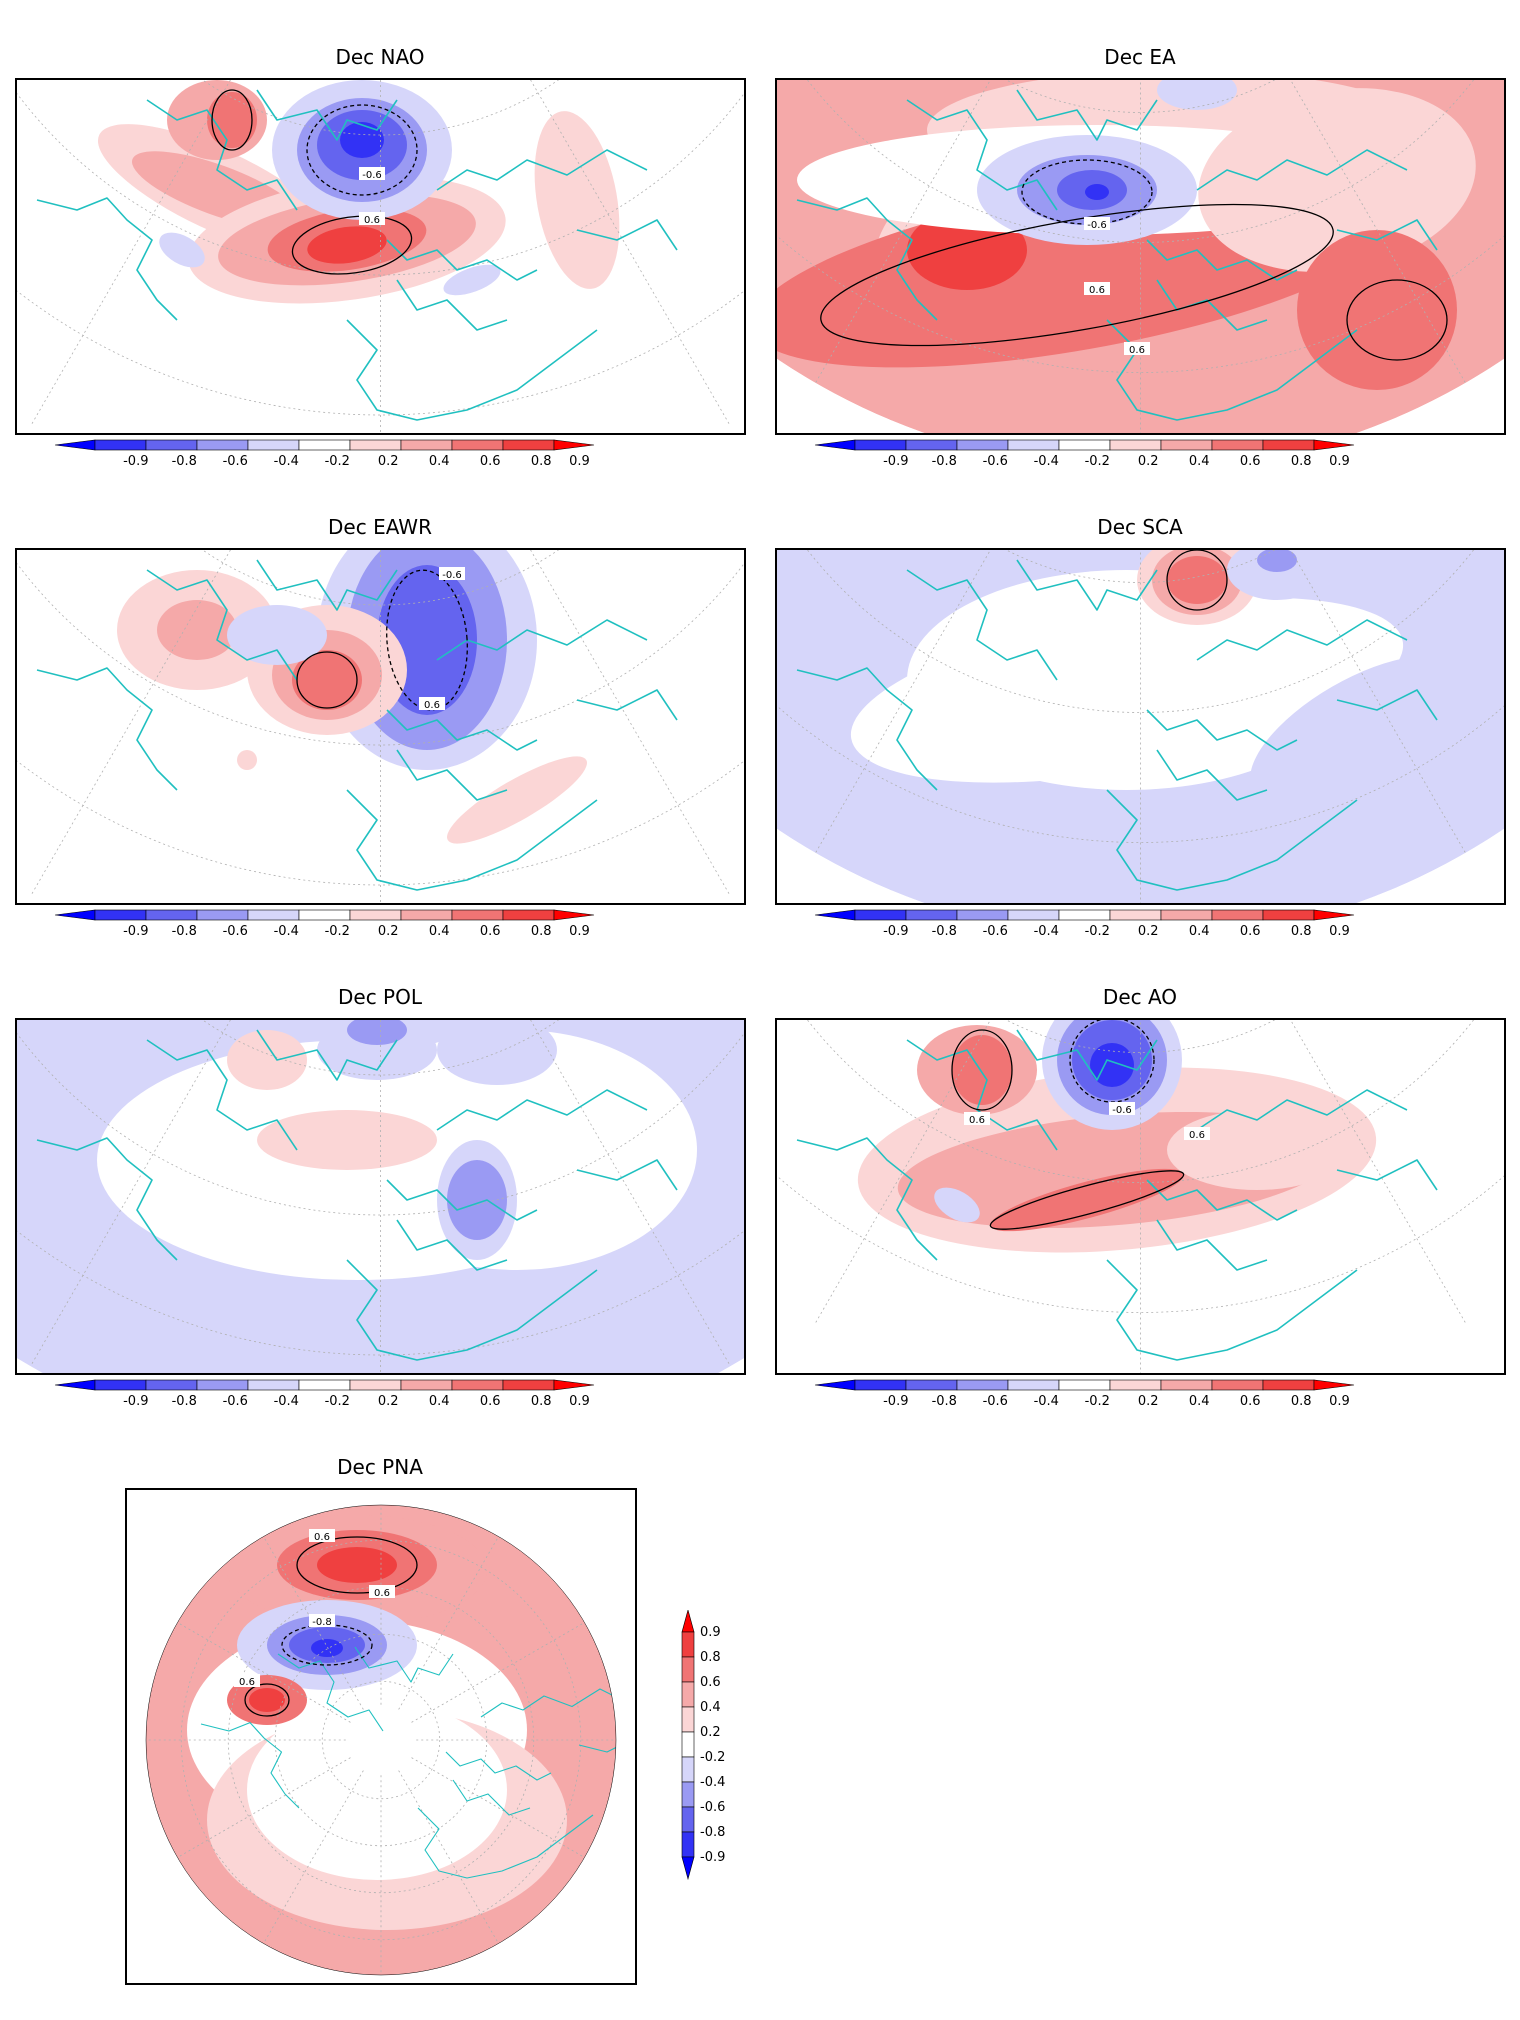 The height and width of the screenshot is (2020, 1520). Describe the element at coordinates (1334, 915) in the screenshot. I see `colorbar-arrow-high` at that location.